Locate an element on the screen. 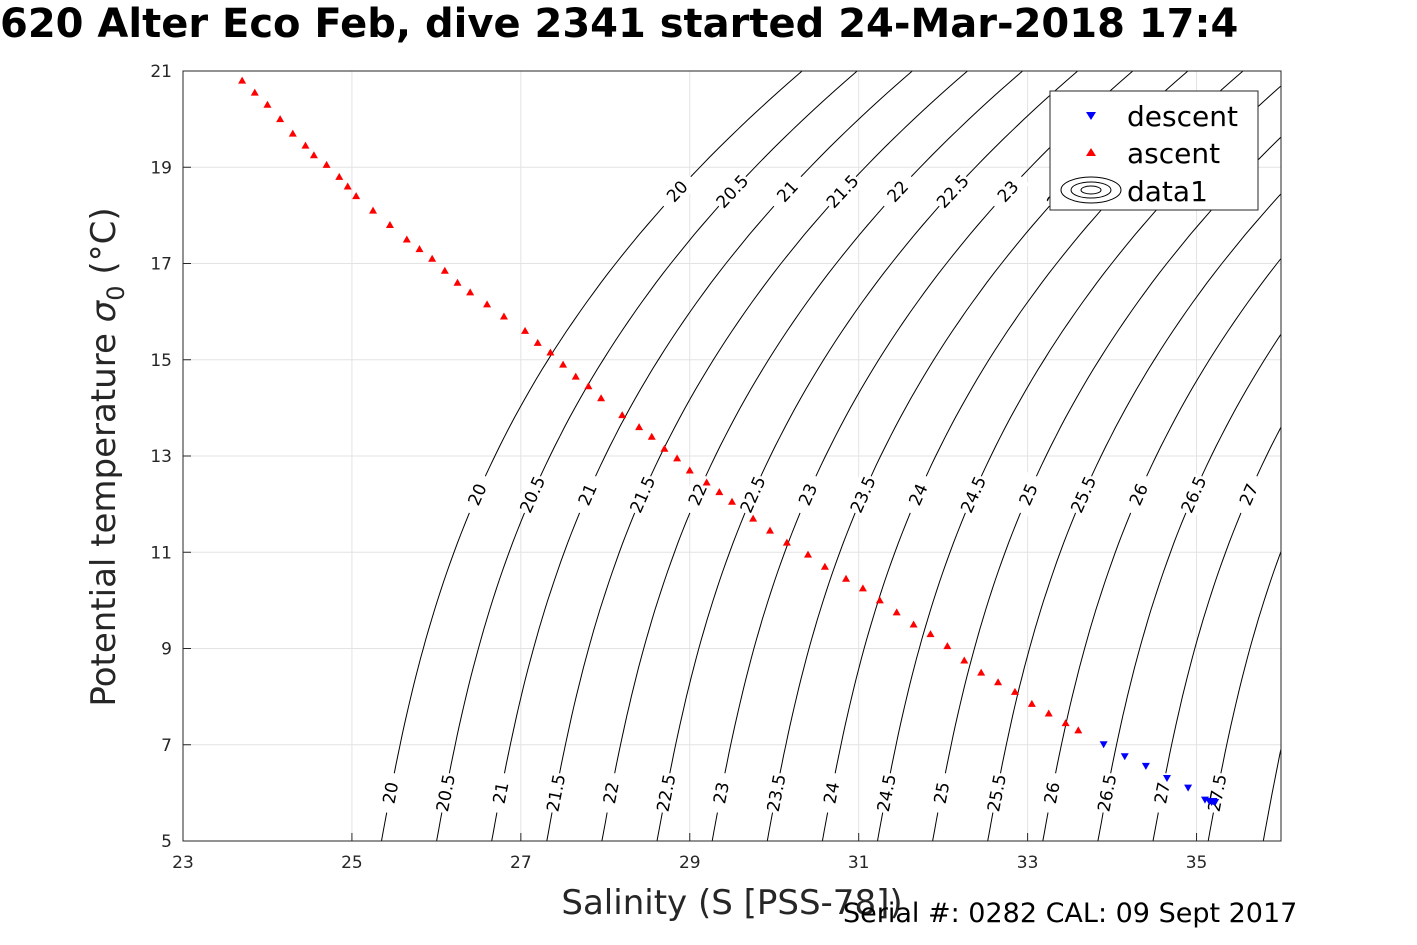  contour-label: 24 is located at coordinates (832, 793).